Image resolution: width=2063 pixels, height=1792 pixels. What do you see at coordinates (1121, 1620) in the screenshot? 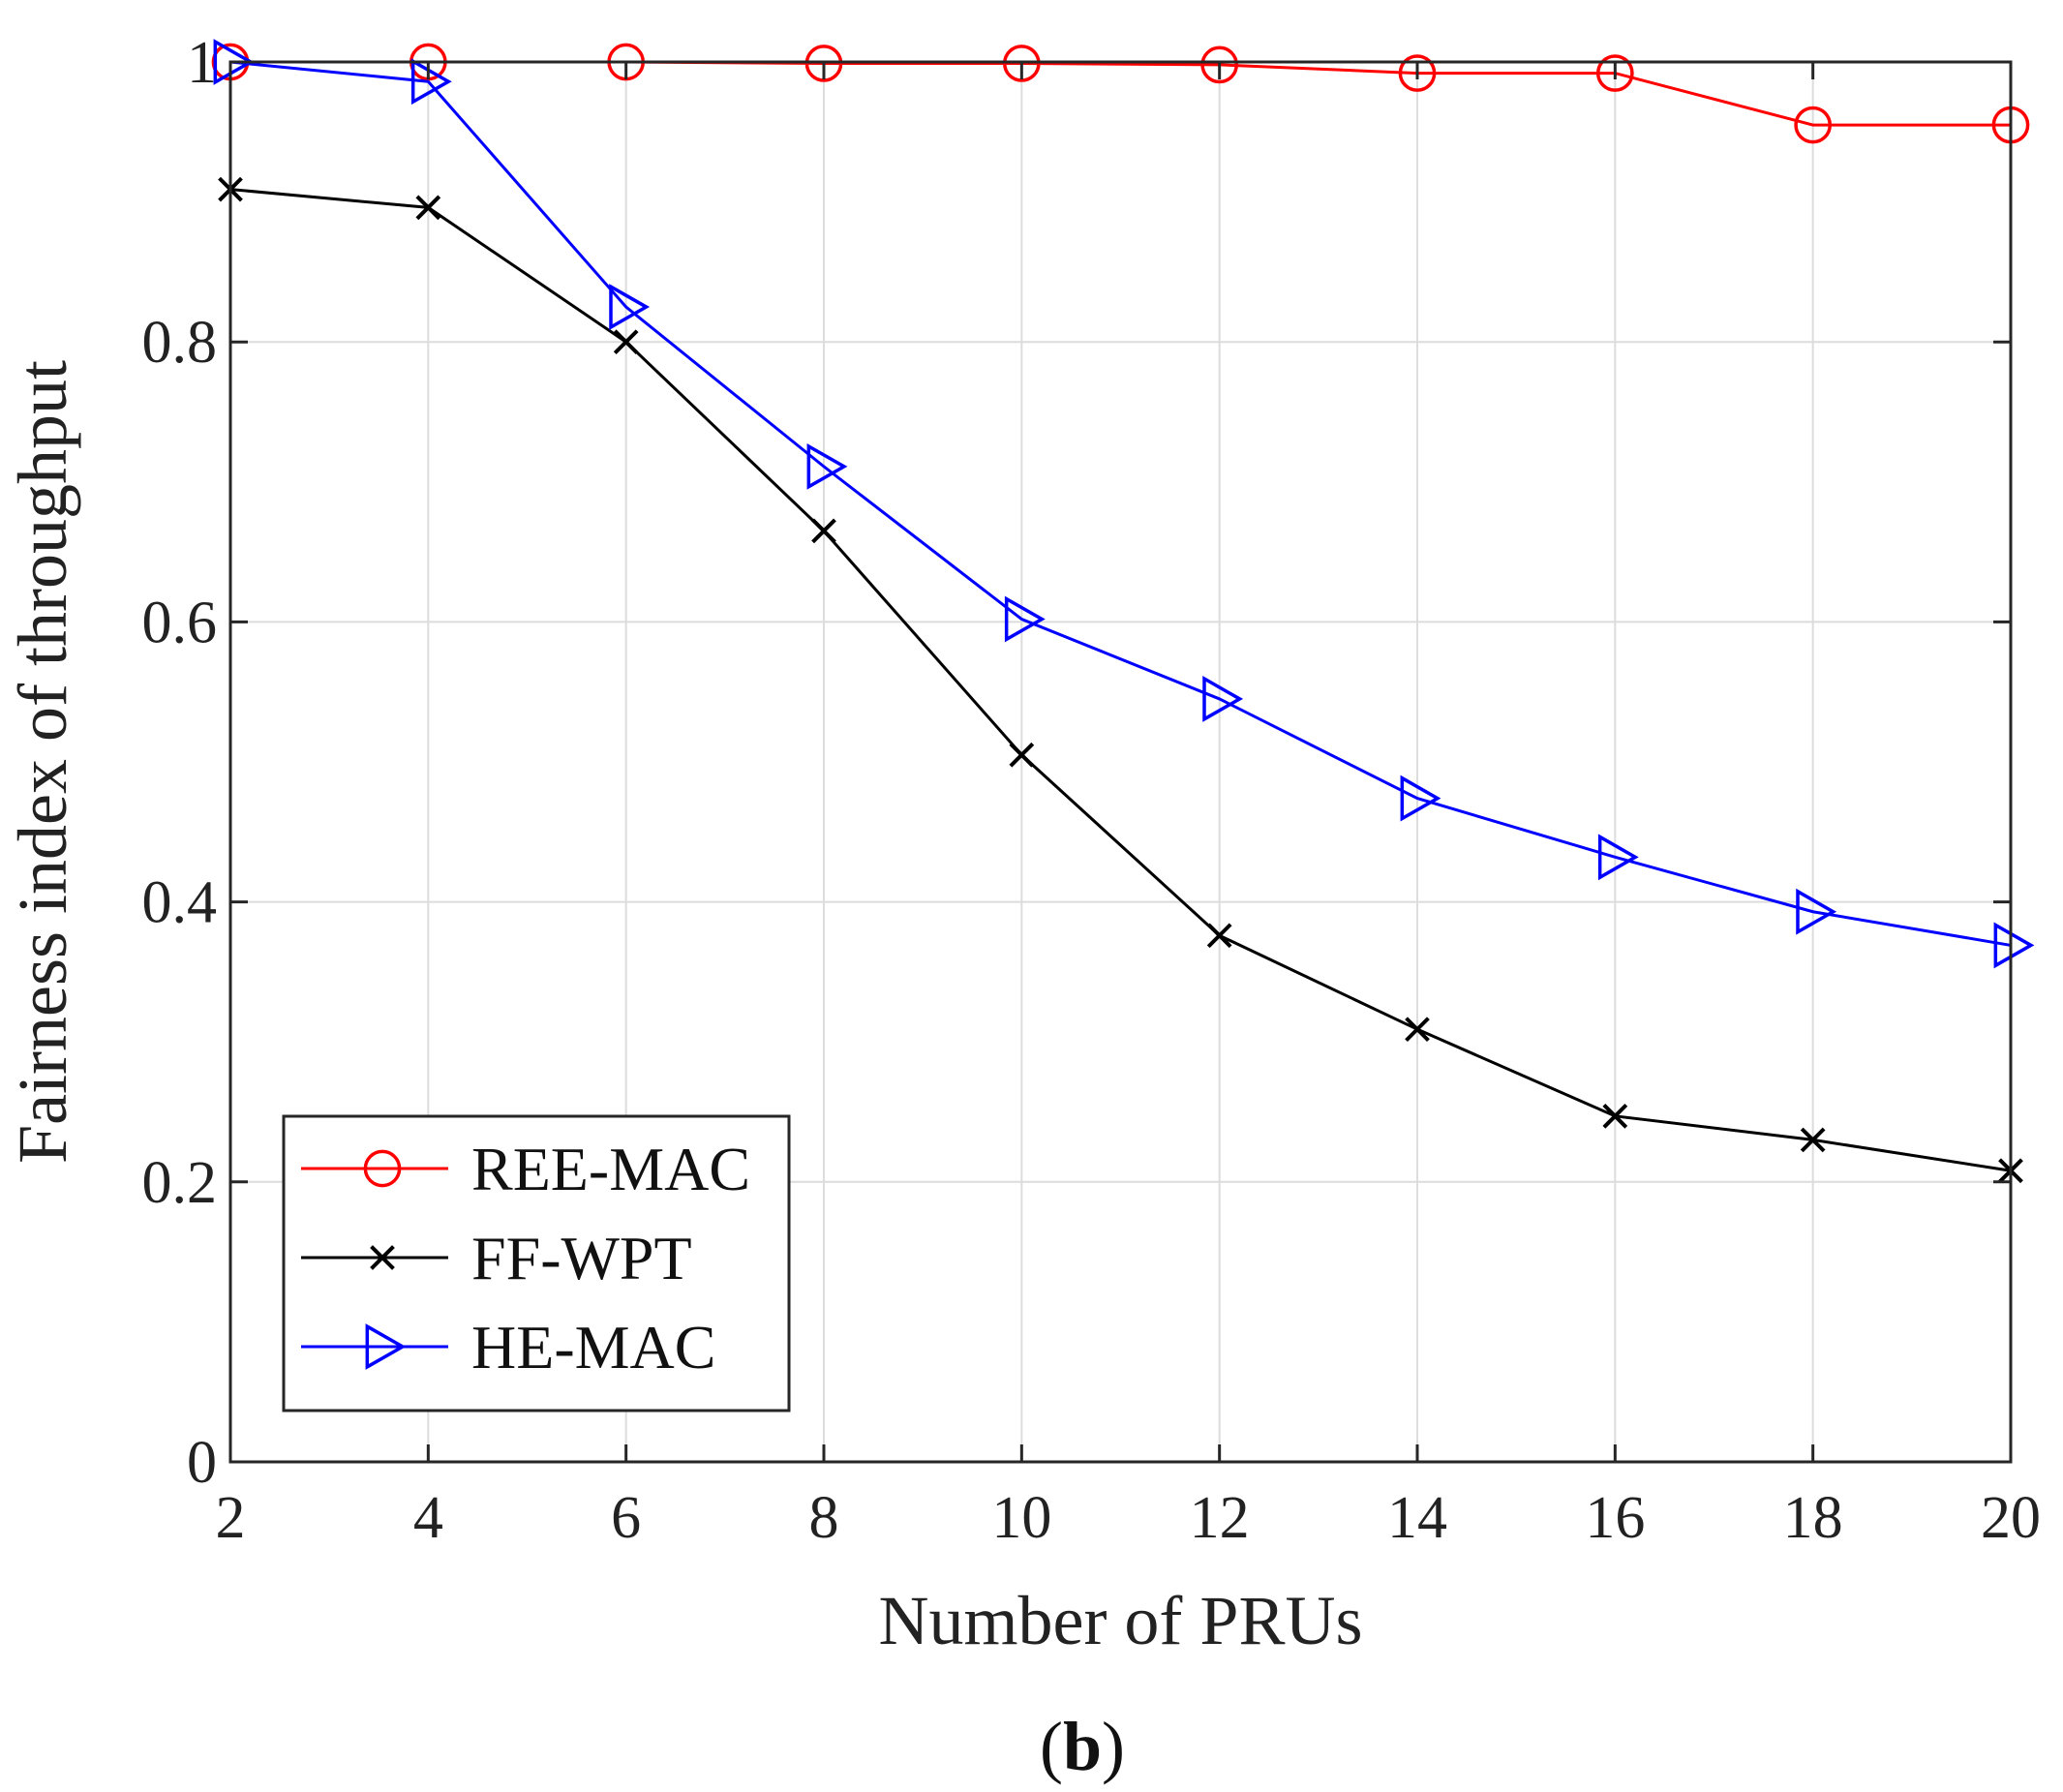
I see `x-axis-title: Number of PRUs` at bounding box center [1121, 1620].